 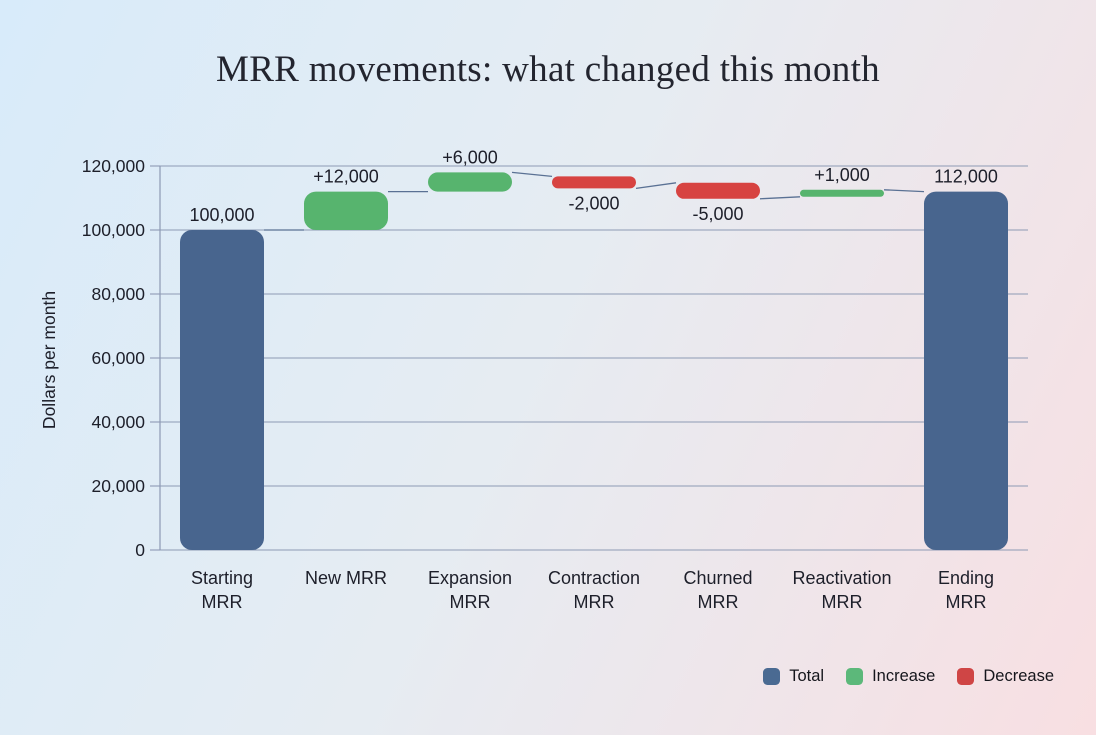 What do you see at coordinates (717, 214) in the screenshot?
I see `bar-value-label: -5,000` at bounding box center [717, 214].